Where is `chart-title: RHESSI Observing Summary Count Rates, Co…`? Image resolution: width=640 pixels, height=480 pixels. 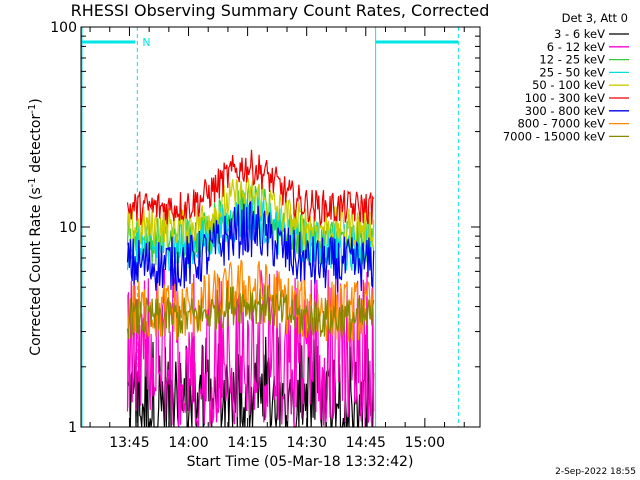
chart-title: RHESSI Observing Summary Count Rates, Co… is located at coordinates (280, 10).